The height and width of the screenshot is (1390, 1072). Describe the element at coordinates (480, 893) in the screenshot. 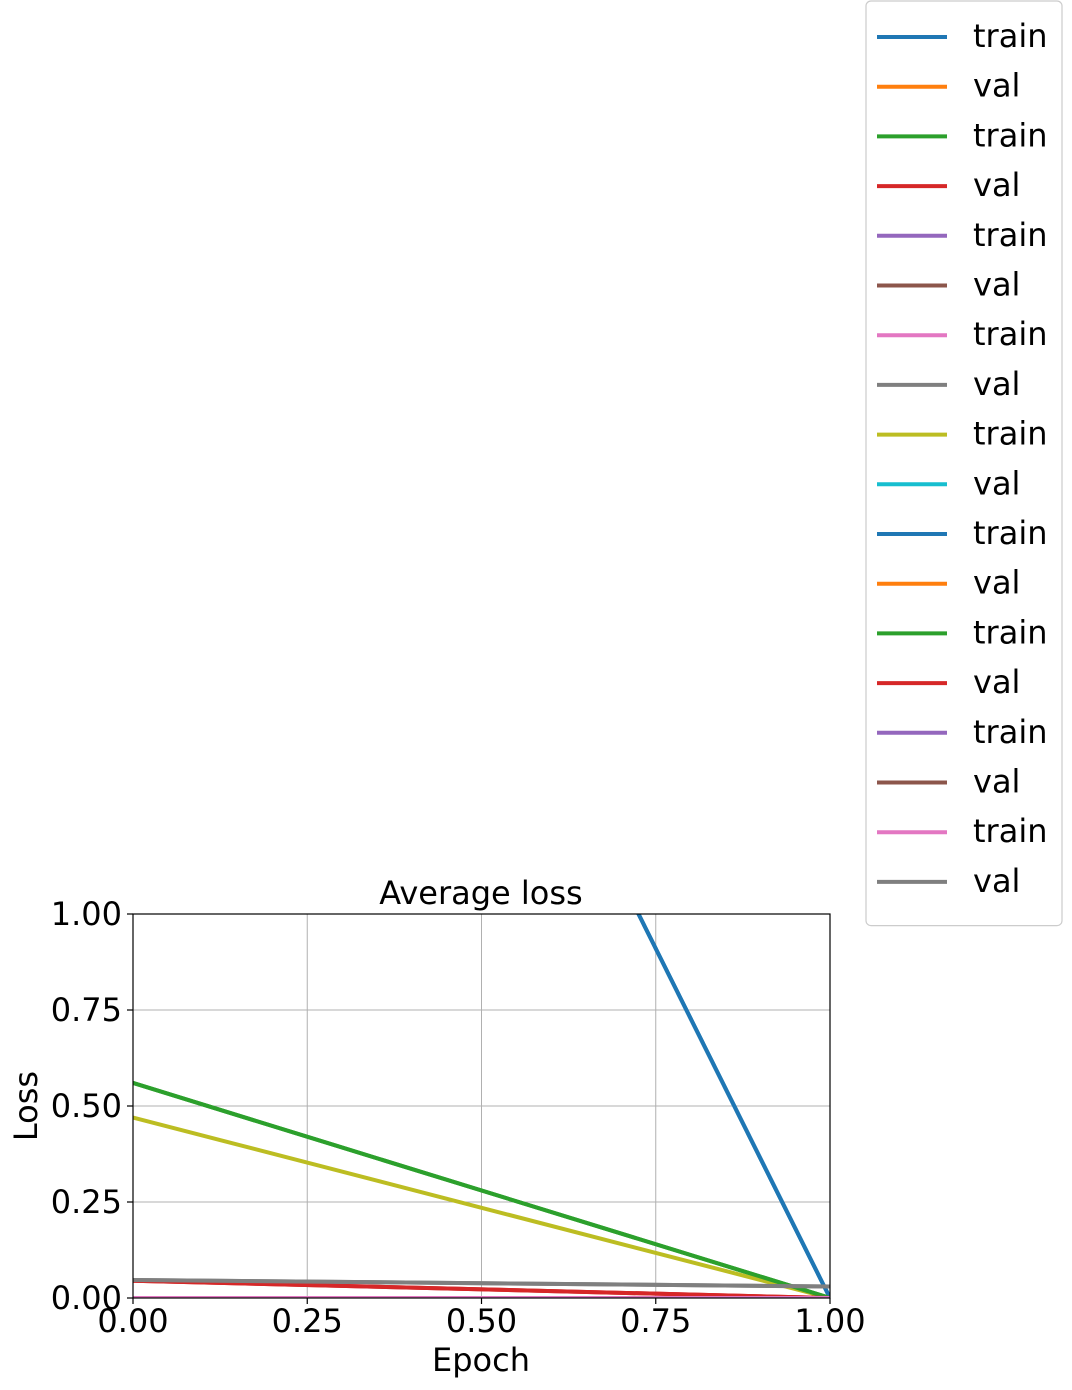

I see `chart-title: Average loss` at that location.